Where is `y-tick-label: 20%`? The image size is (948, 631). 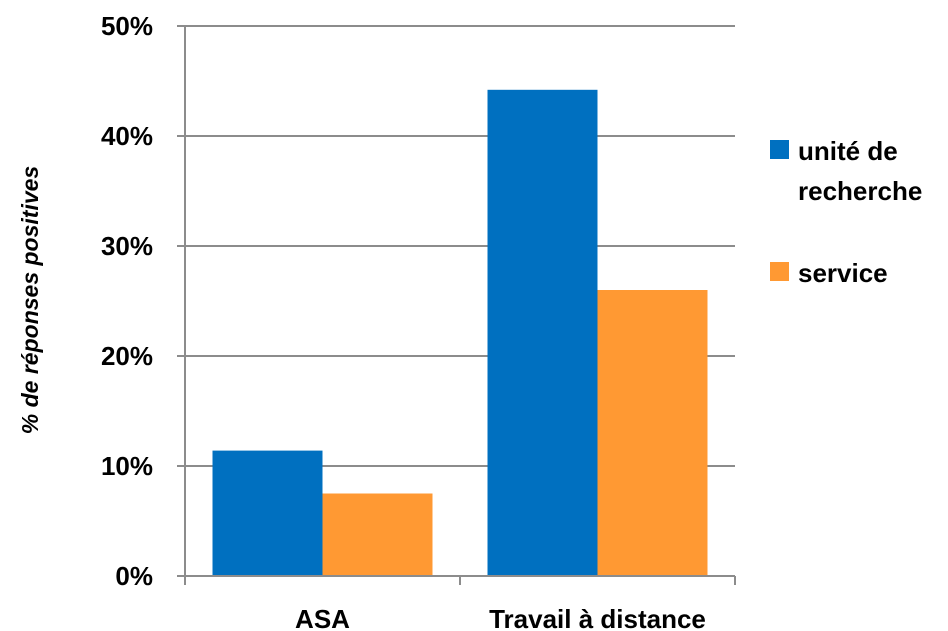
y-tick-label: 20% is located at coordinates (127, 356).